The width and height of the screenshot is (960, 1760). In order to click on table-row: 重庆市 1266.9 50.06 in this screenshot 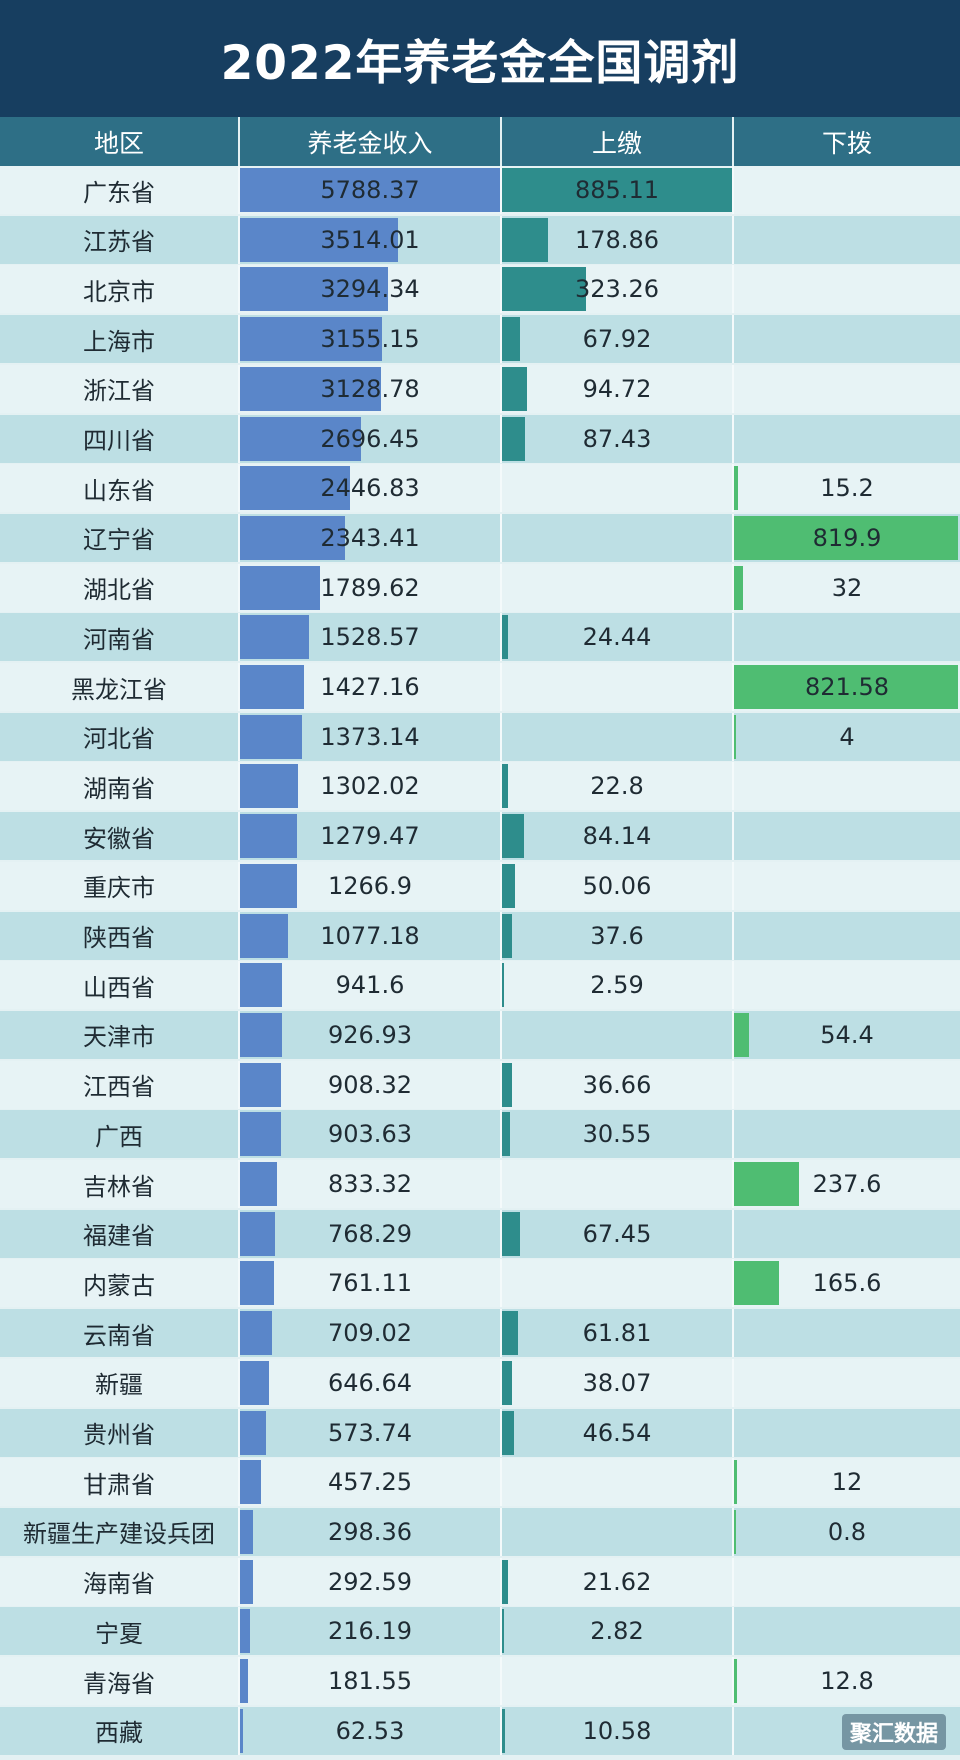, I will do `click(480, 885)`.